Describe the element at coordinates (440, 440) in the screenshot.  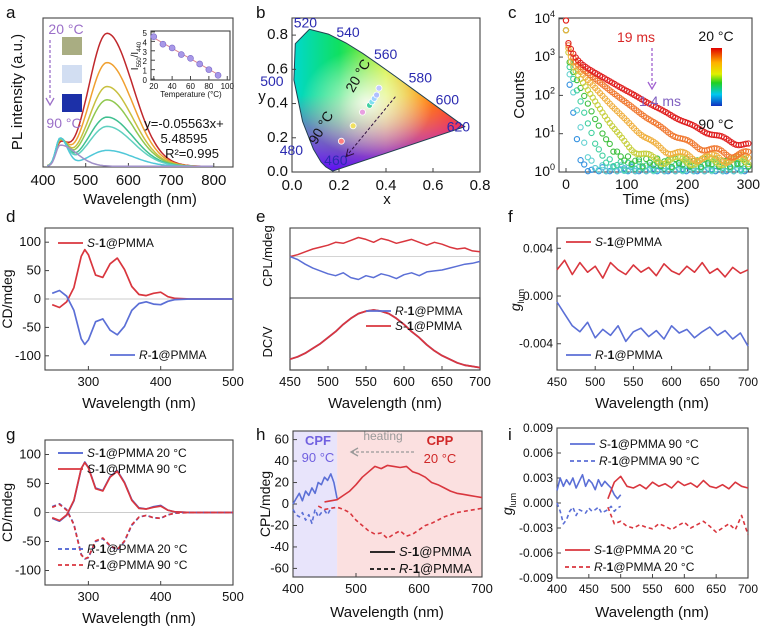
I see `cpp-label: CPP` at that location.